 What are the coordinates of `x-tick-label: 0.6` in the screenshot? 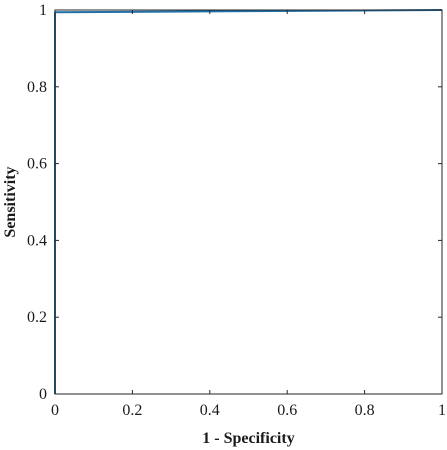 It's located at (287, 410).